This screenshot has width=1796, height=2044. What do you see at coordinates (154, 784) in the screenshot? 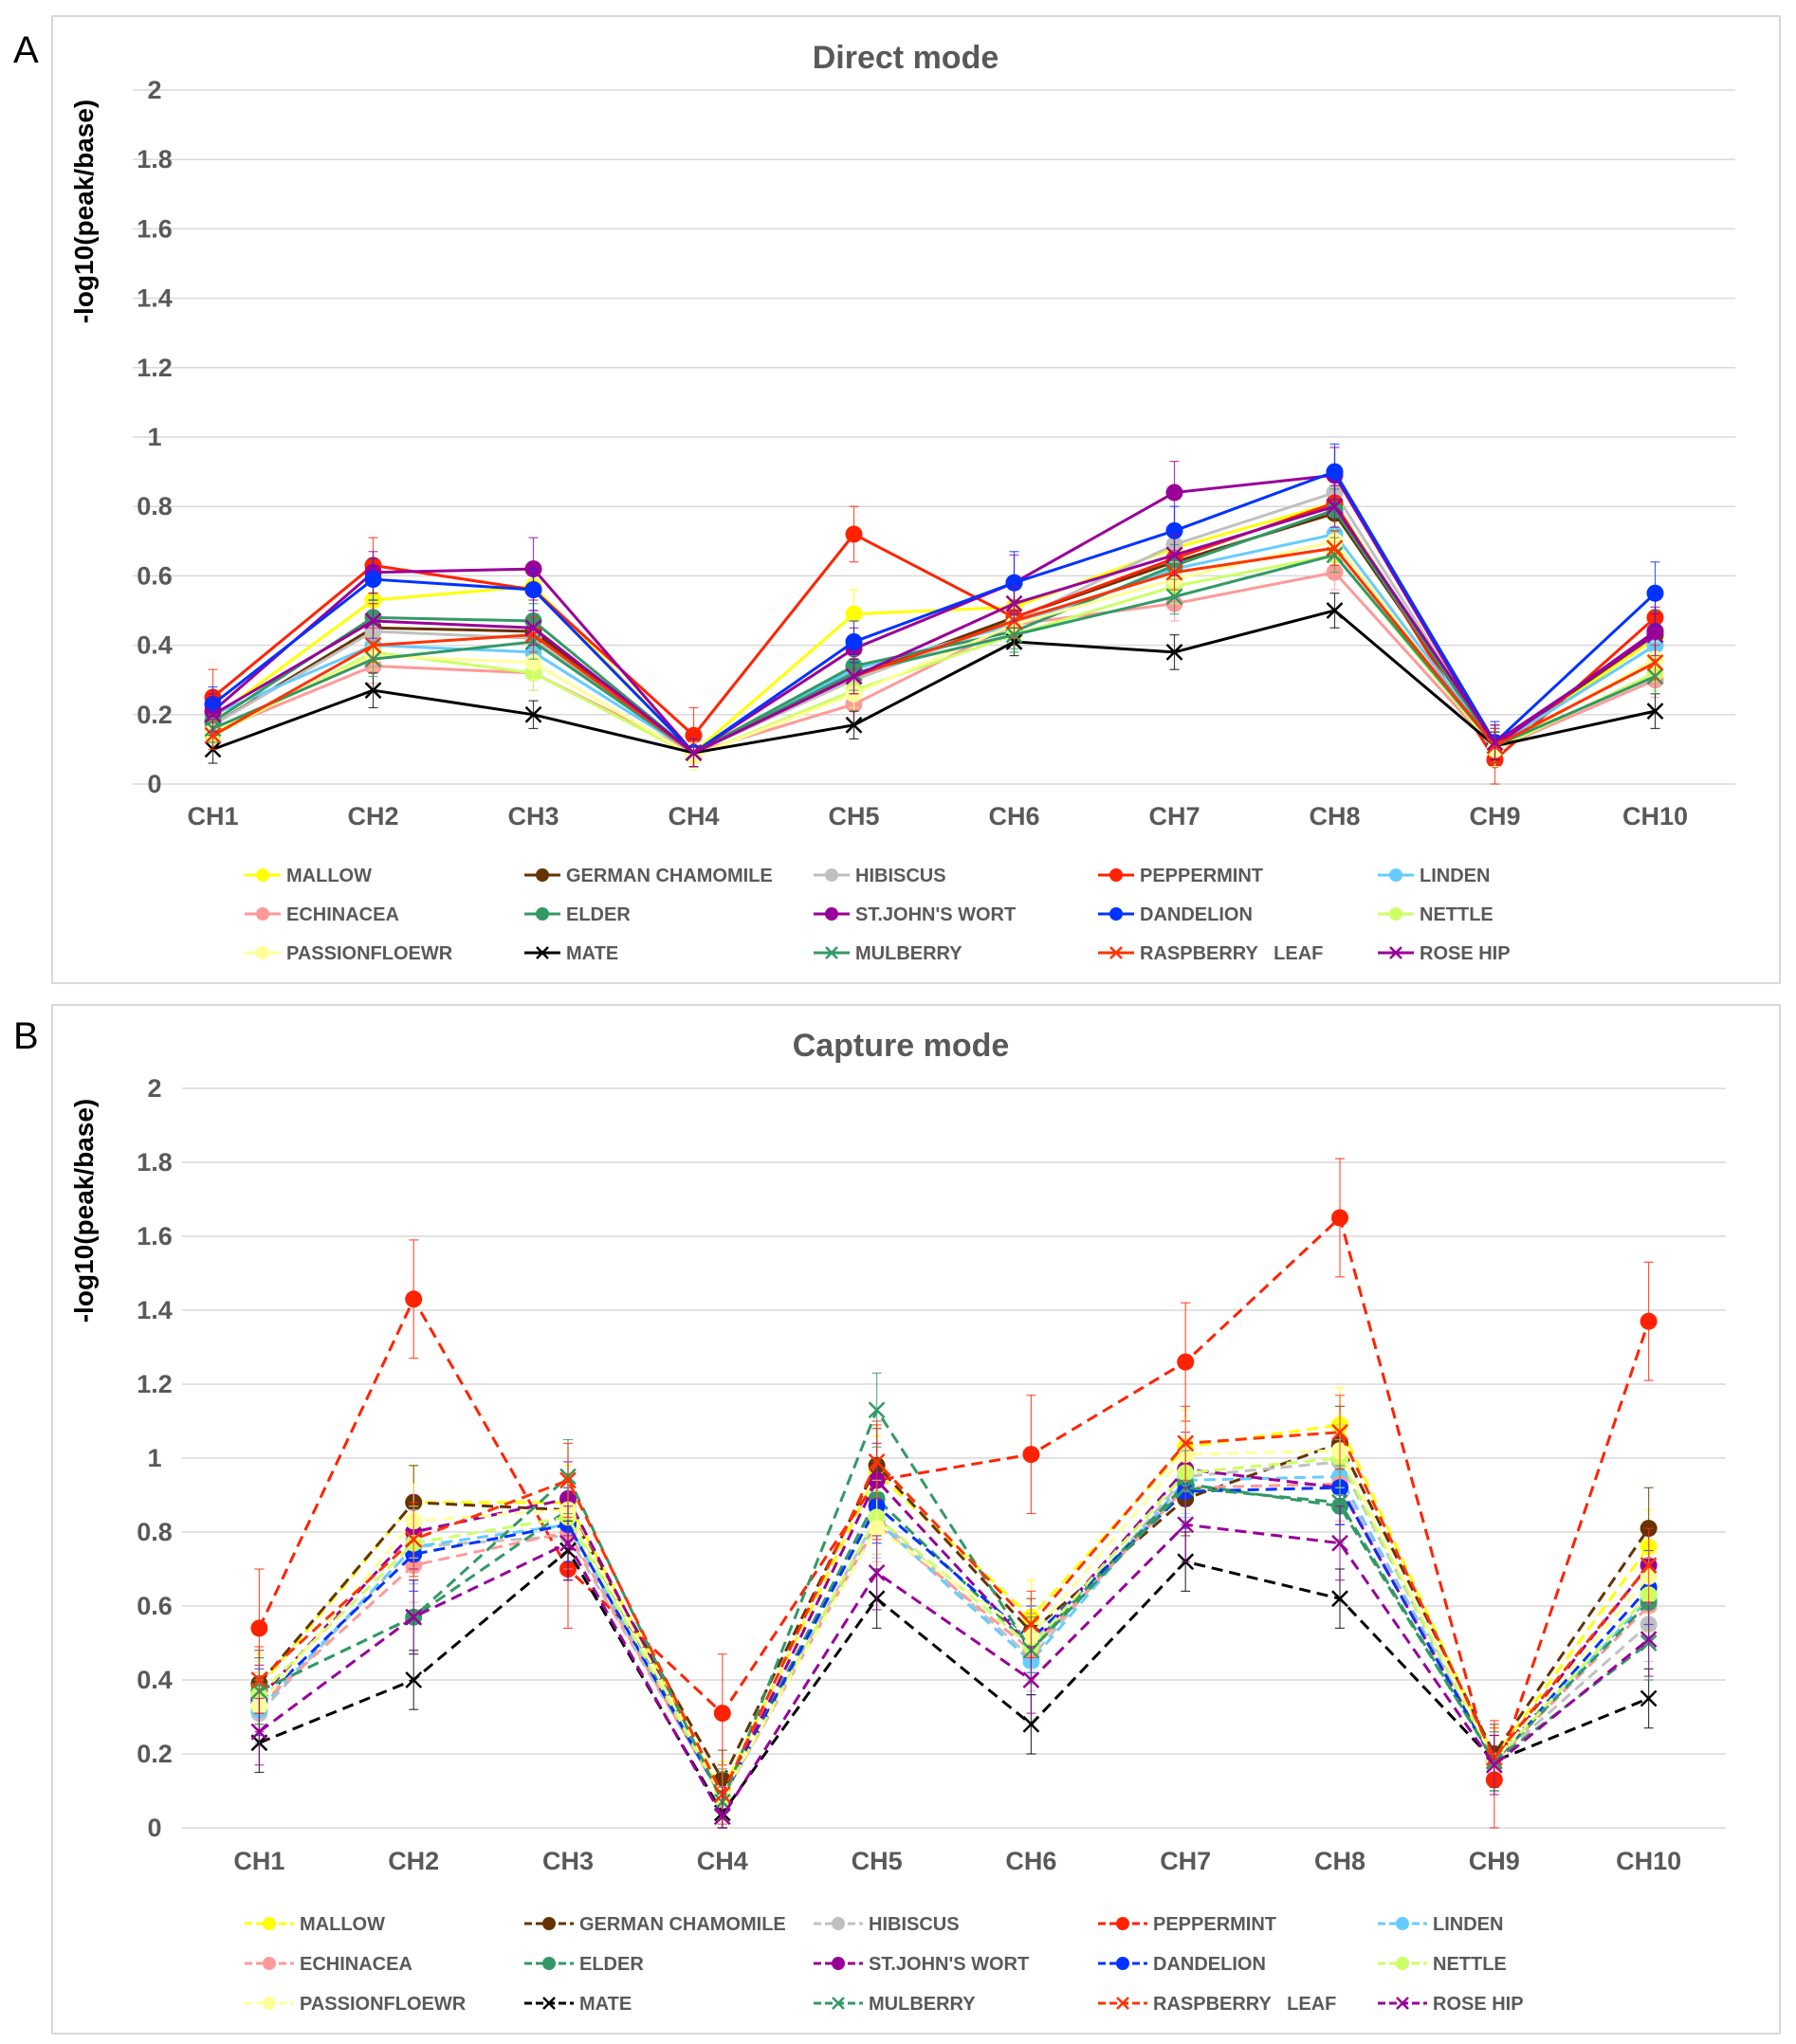
I see `y-tick-label: 0` at bounding box center [154, 784].